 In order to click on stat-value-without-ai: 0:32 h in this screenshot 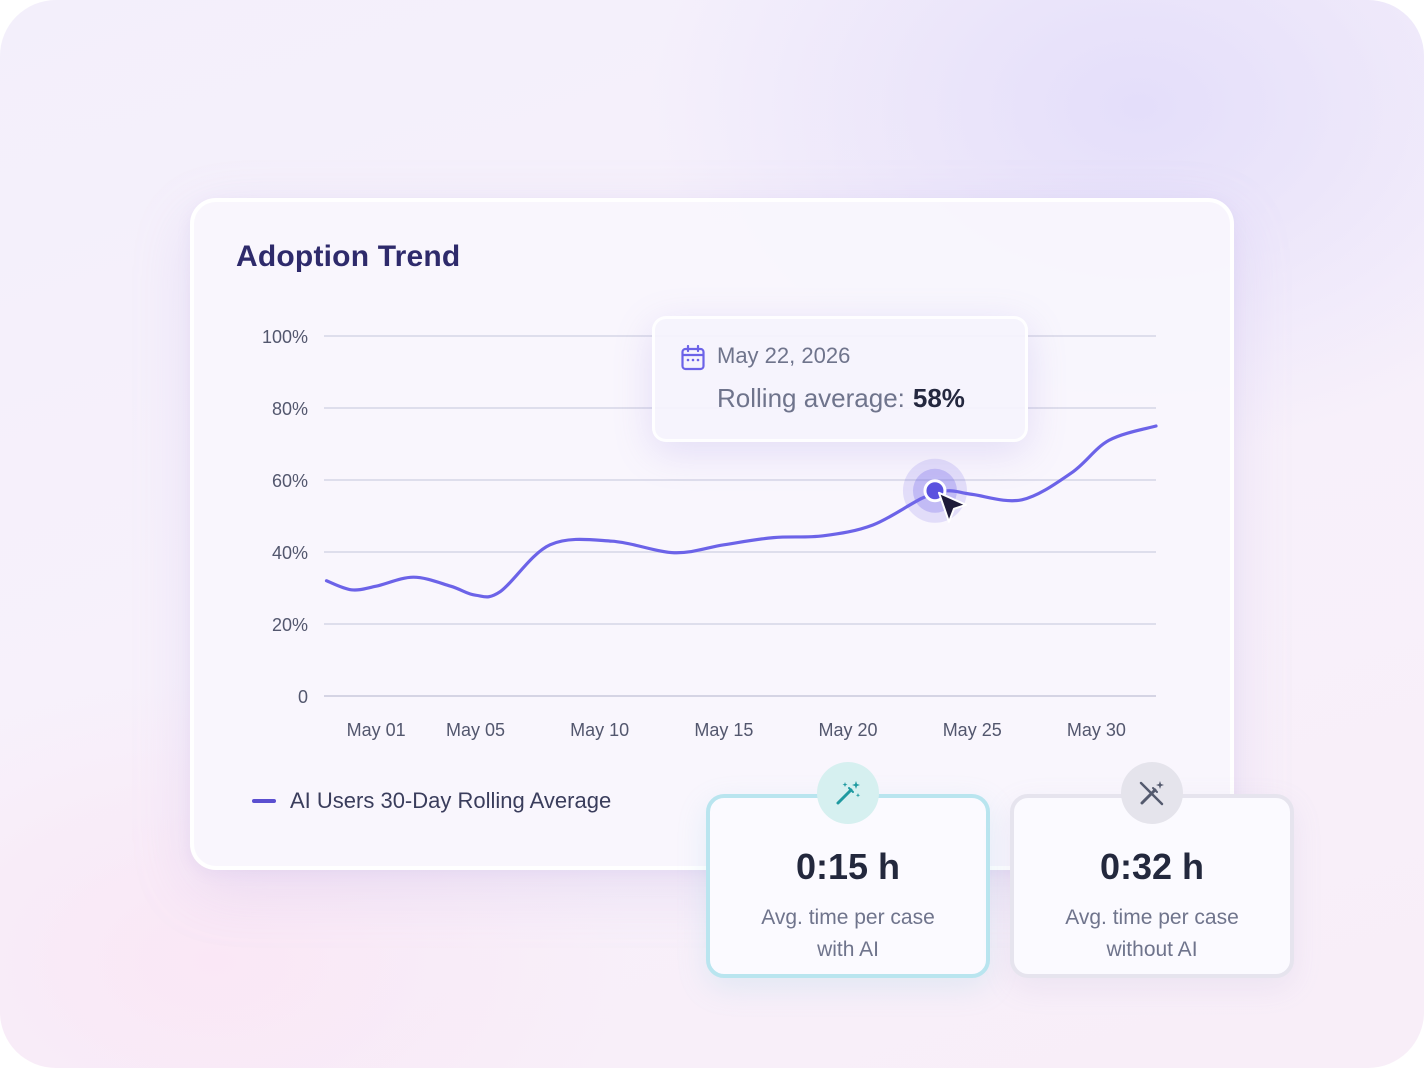, I will do `click(1152, 866)`.